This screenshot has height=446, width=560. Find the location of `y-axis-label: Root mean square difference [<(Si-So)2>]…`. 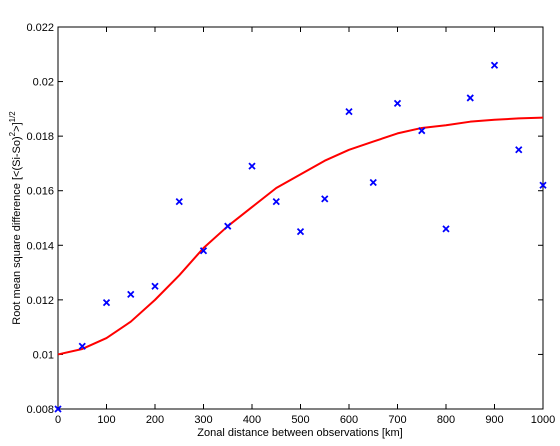

y-axis-label: Root mean square difference [<(Si-So)2>]… is located at coordinates (15, 218).